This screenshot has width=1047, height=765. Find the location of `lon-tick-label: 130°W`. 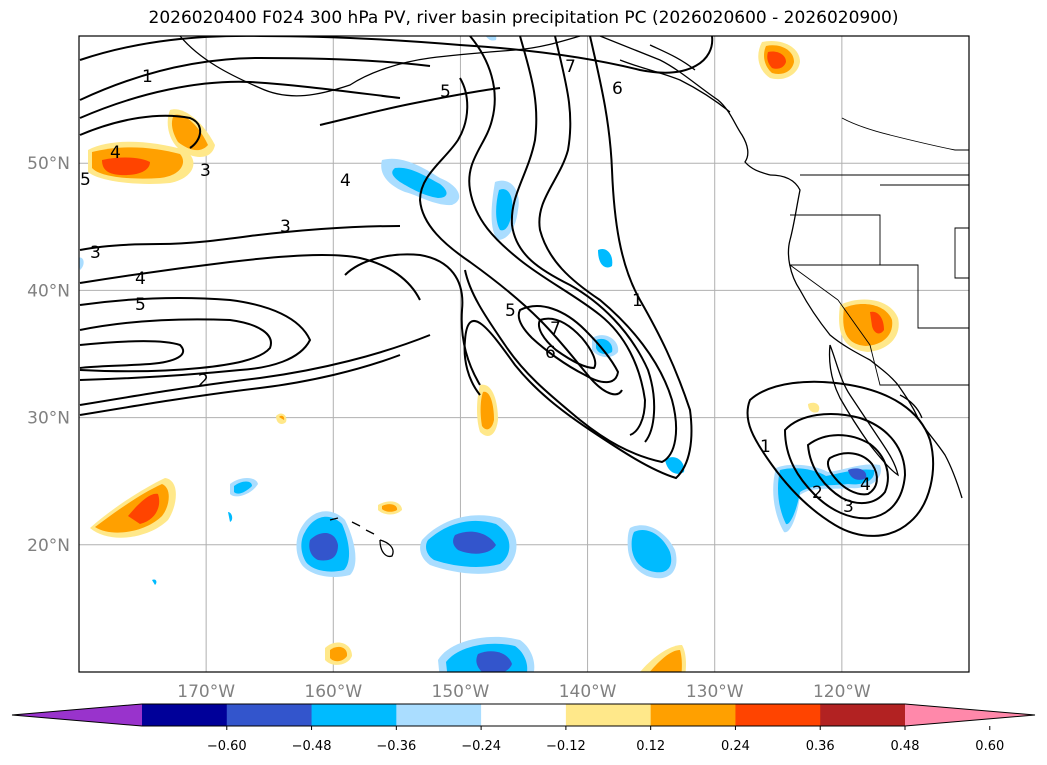

lon-tick-label: 130°W is located at coordinates (715, 692).